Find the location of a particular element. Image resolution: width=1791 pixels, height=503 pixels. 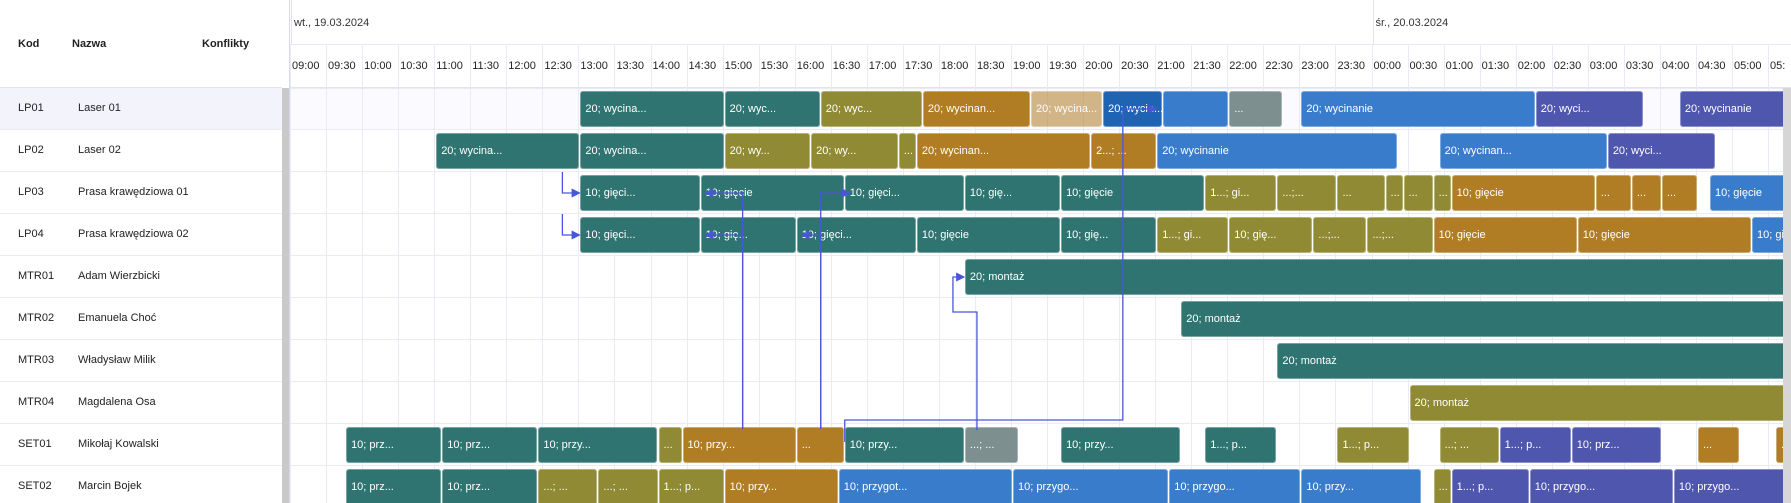

resource-row: LP04 Prasa krawędziowa 02 is located at coordinates (141, 235).